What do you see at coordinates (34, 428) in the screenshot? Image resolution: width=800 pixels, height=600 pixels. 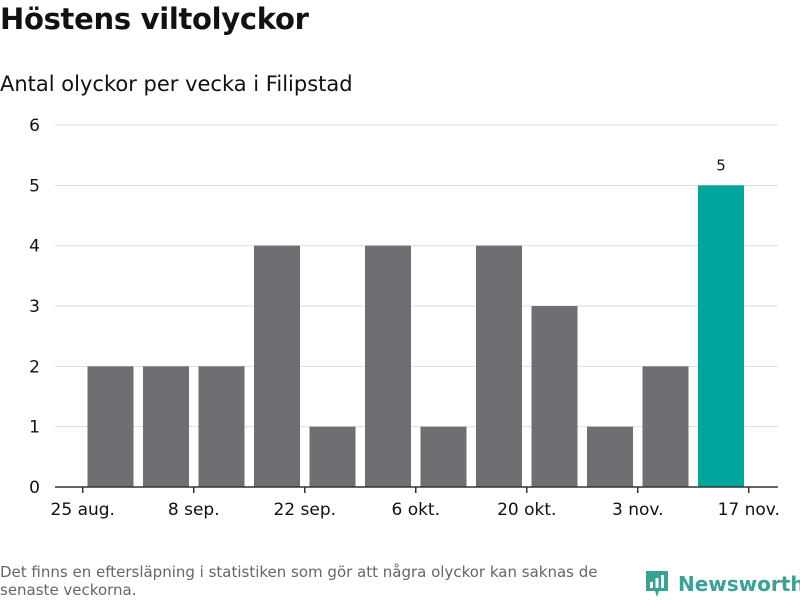 I see `y-tick-label: 1` at bounding box center [34, 428].